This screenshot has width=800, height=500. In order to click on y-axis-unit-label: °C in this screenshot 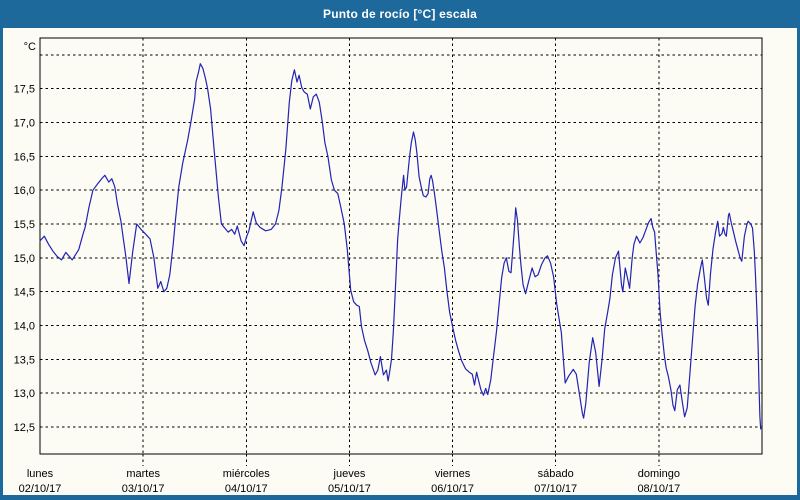, I will do `click(30, 47)`.